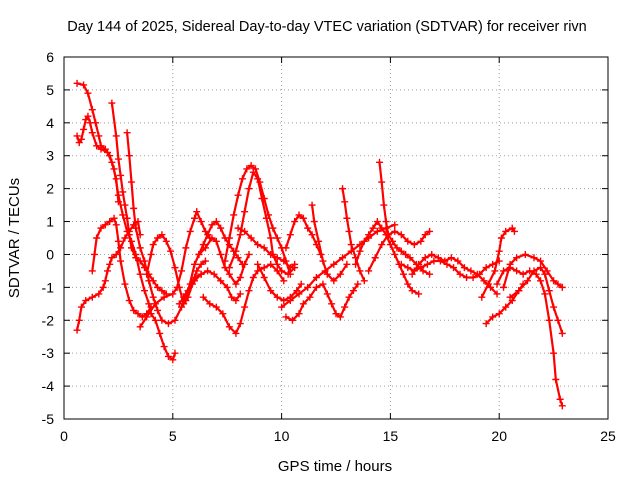 The image size is (640, 480). What do you see at coordinates (608, 436) in the screenshot?
I see `x-tick-label: 25` at bounding box center [608, 436].